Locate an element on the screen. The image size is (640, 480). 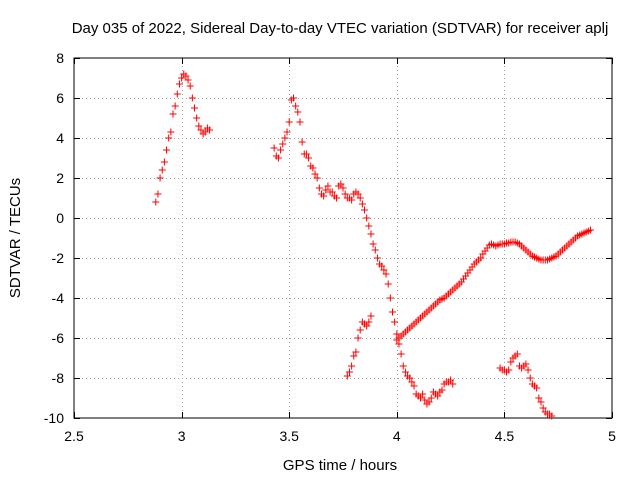
y-tick-label: -6 is located at coordinates (58, 338).